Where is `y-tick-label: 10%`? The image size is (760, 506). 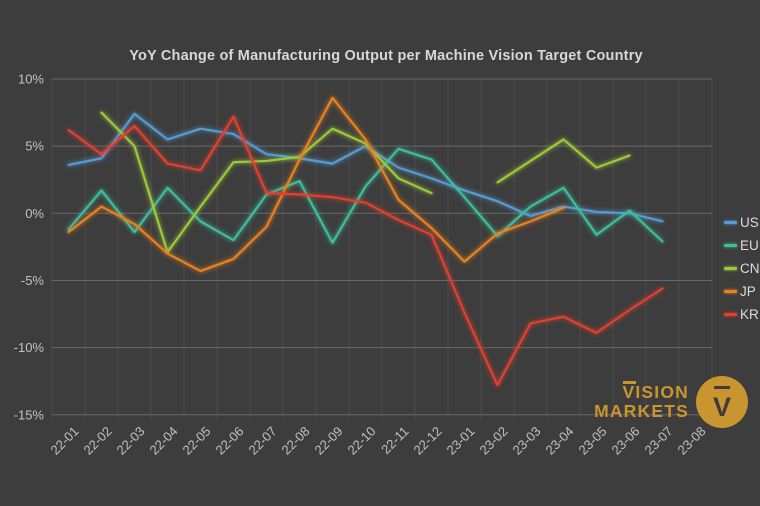 y-tick-label: 10% is located at coordinates (31, 79).